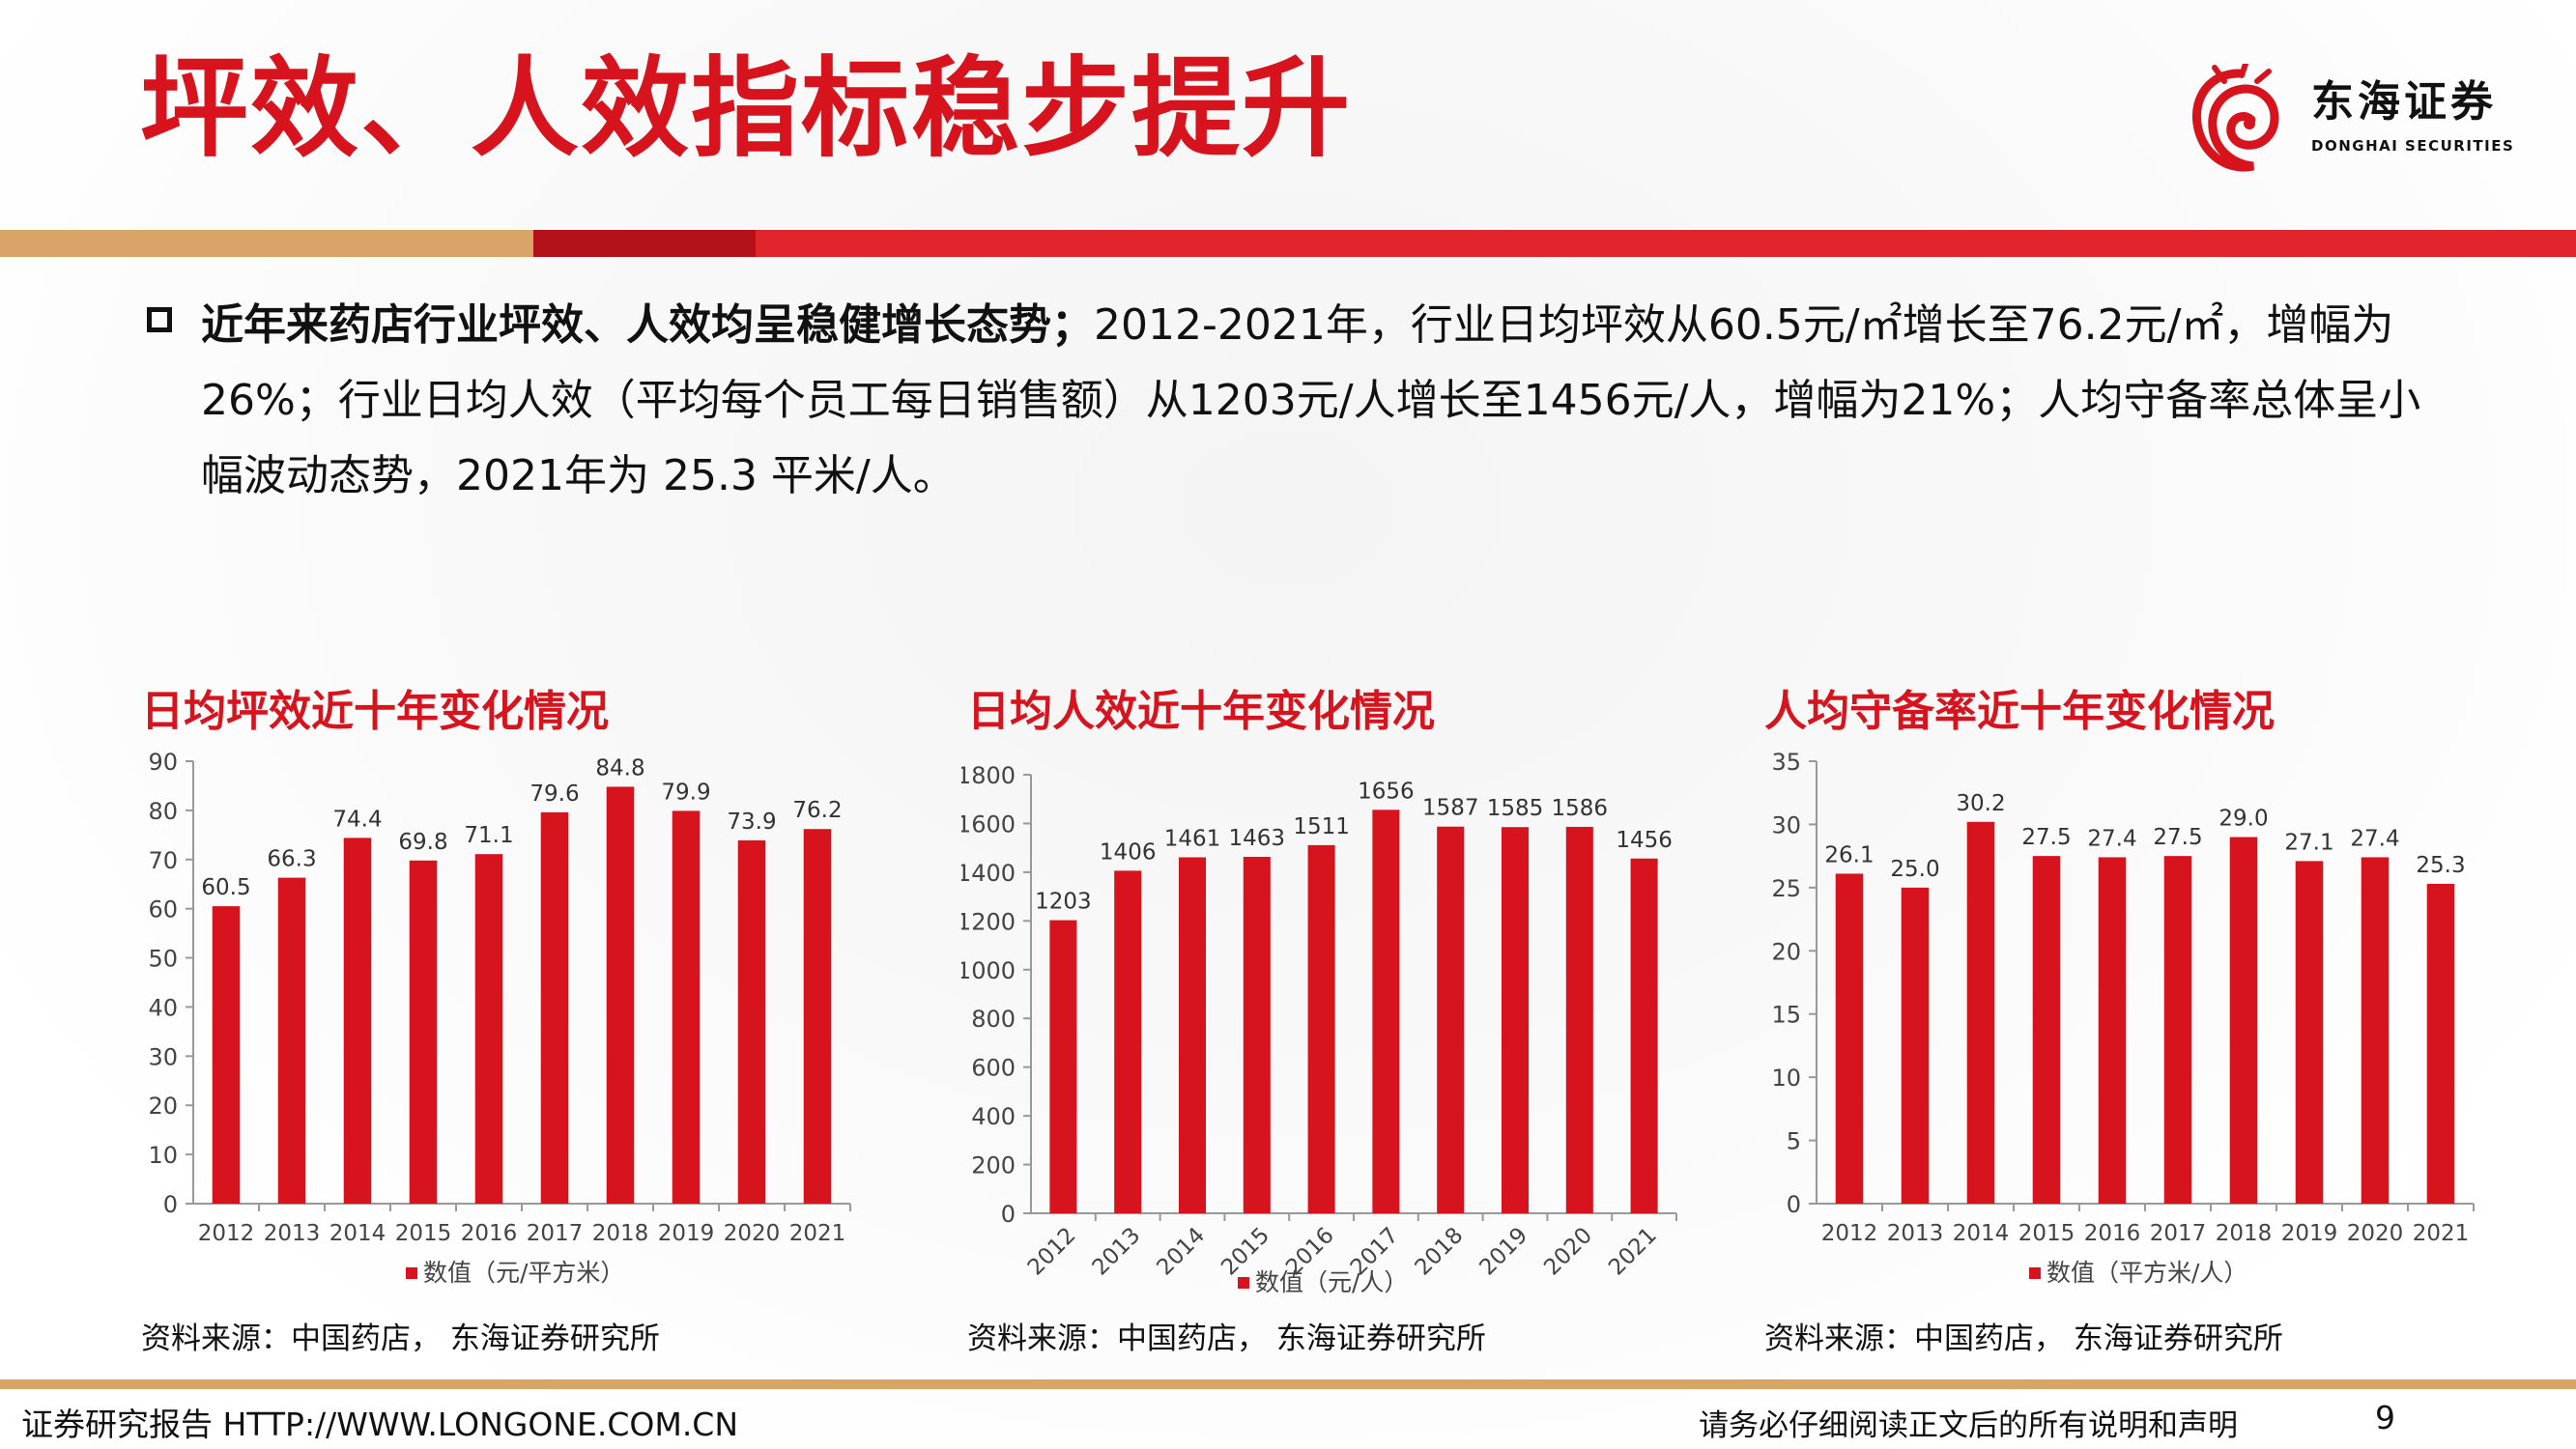 Image resolution: width=2576 pixels, height=1449 pixels. What do you see at coordinates (1128, 852) in the screenshot?
I see `data-label: 1406` at bounding box center [1128, 852].